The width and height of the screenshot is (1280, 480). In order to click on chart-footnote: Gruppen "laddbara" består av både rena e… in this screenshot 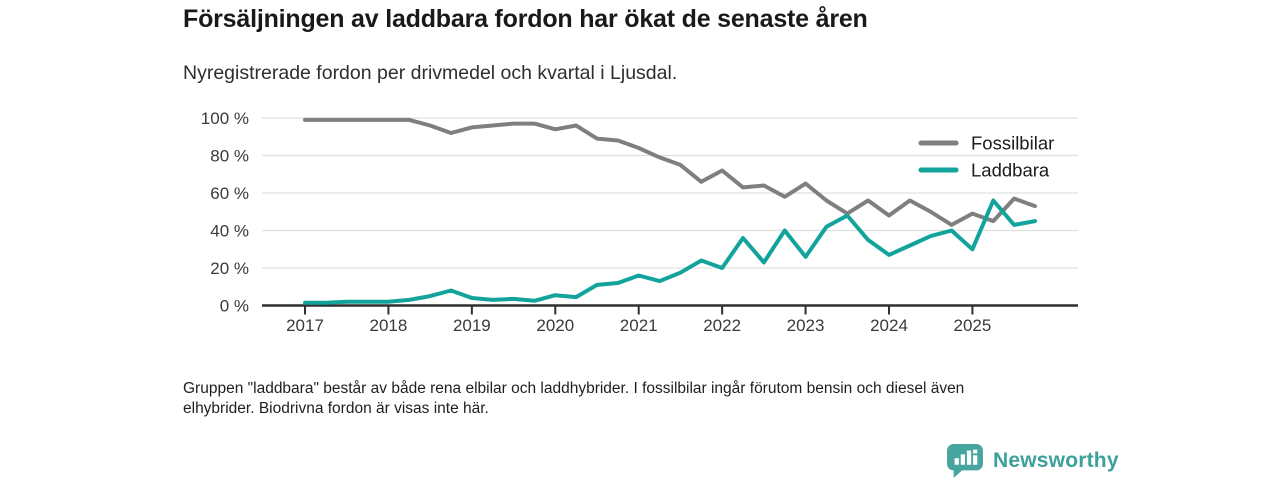, I will do `click(573, 399)`.